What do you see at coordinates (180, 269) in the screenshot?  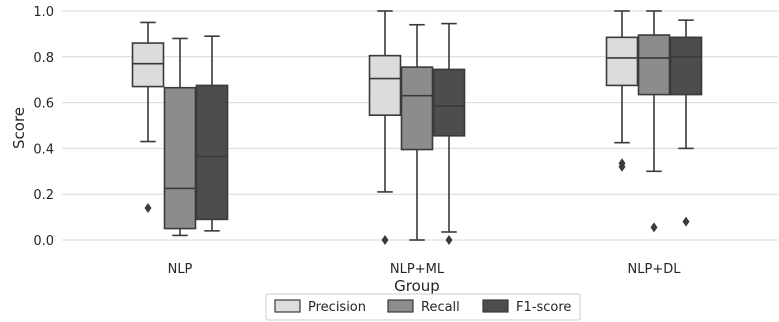 I see `x-tick-label: NLP` at bounding box center [180, 269].